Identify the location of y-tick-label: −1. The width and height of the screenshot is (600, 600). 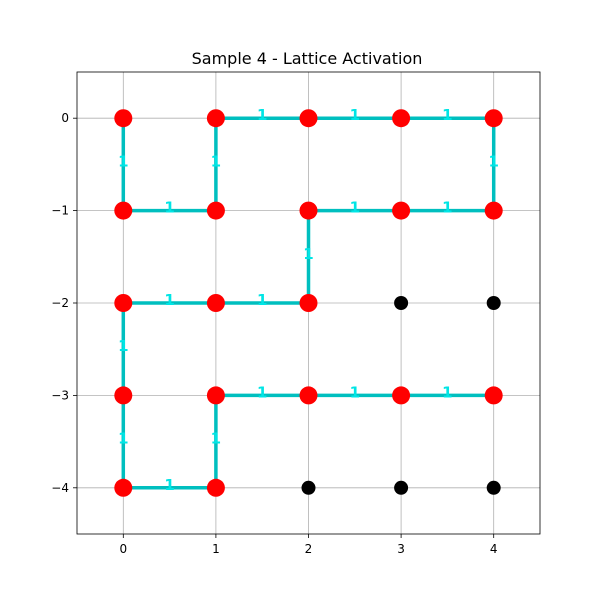
(60, 211).